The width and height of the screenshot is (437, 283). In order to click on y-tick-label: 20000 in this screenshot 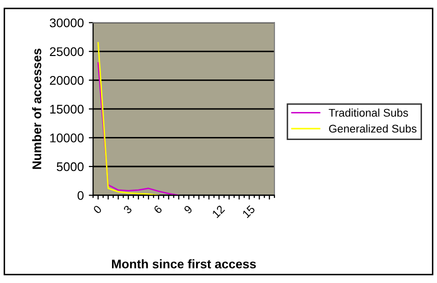, I will do `click(67, 80)`.